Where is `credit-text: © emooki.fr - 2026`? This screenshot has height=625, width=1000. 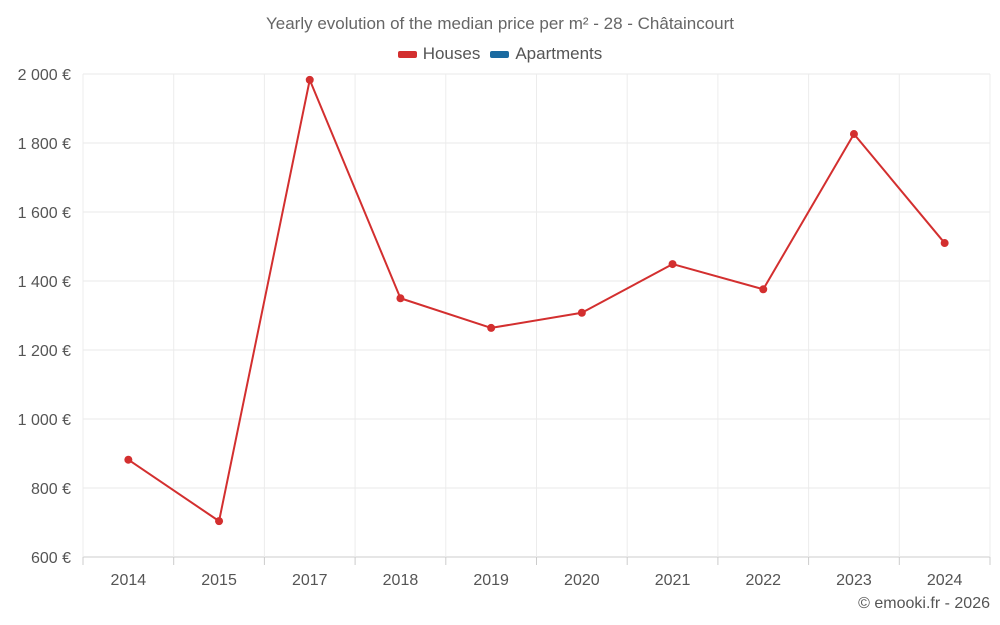
credit-text: © emooki.fr - 2026 is located at coordinates (924, 603).